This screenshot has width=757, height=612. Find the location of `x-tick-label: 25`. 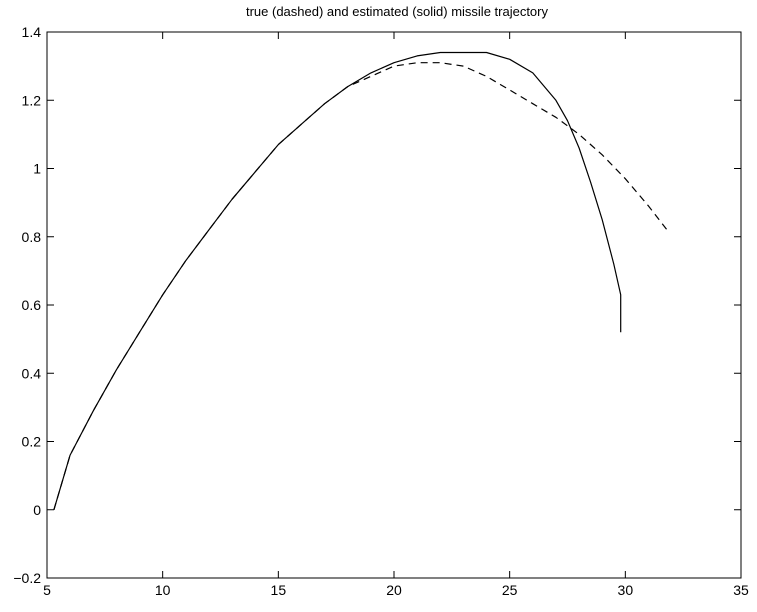

x-tick-label: 25 is located at coordinates (510, 590).